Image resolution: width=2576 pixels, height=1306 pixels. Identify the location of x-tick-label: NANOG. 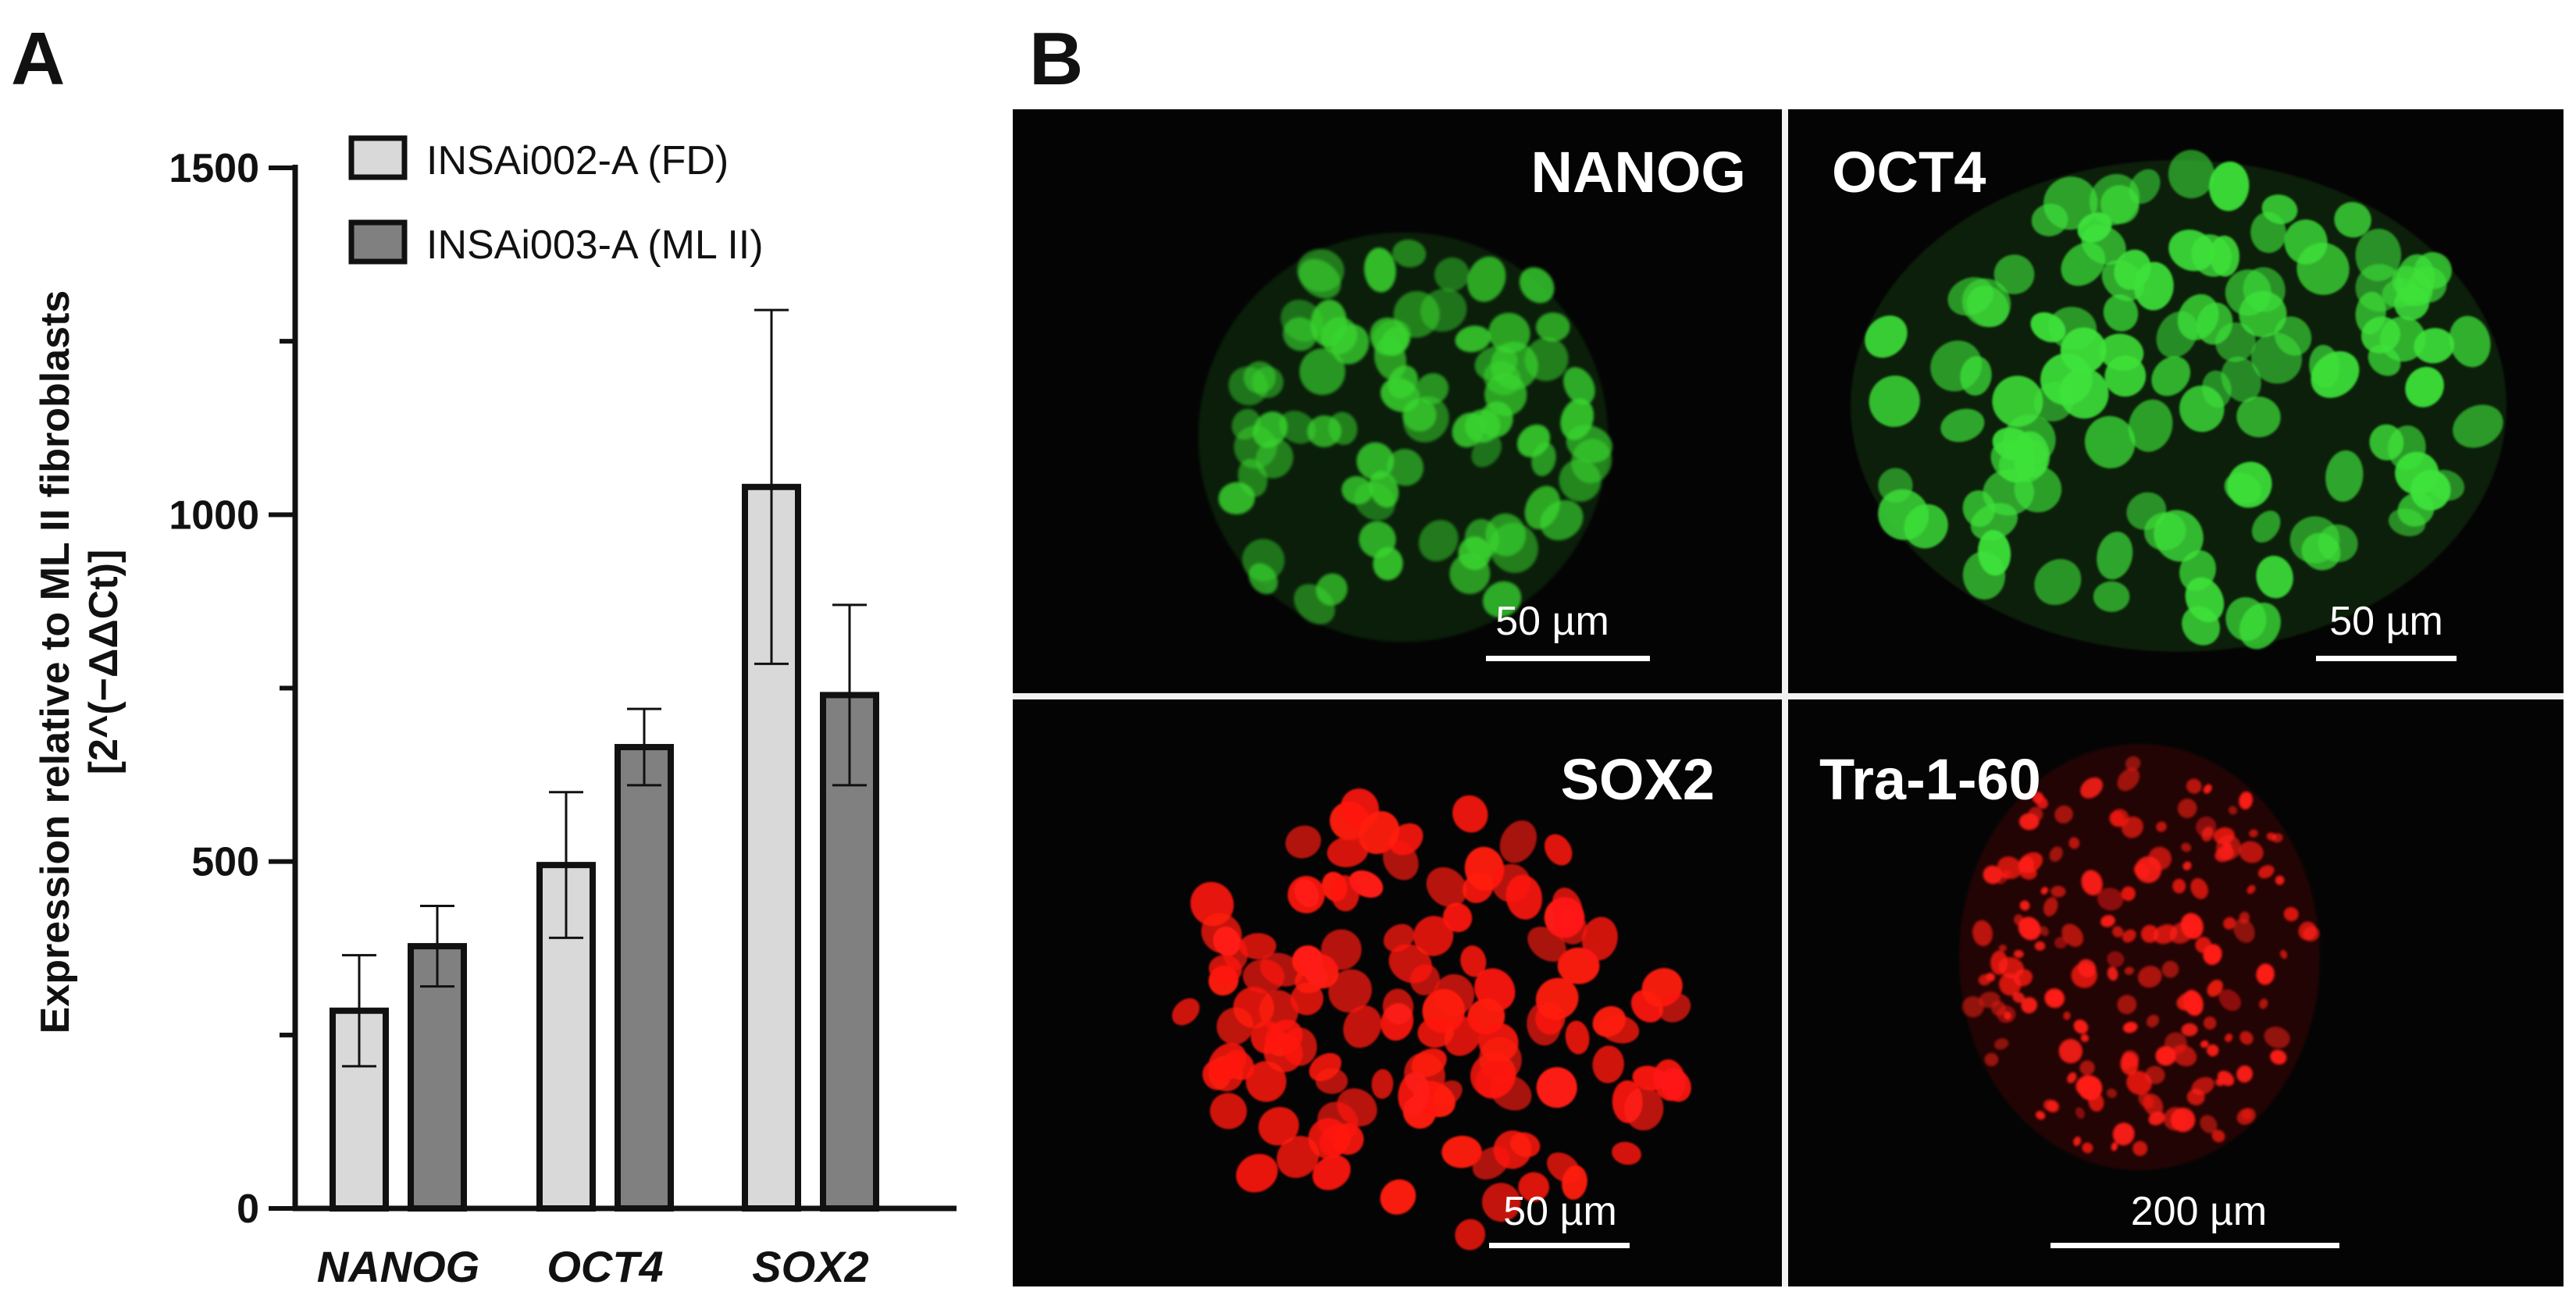
(398, 1266).